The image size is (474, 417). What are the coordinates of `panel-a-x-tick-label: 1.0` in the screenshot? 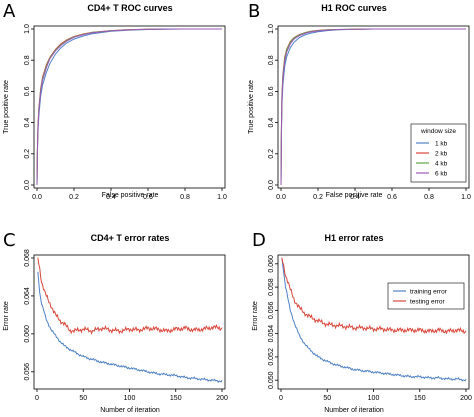 It's located at (222, 197).